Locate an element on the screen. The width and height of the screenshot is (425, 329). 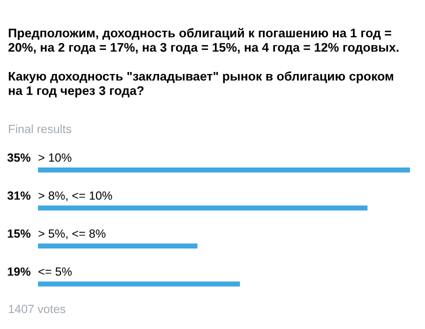
chart-subtitle: Final results is located at coordinates (40, 129).